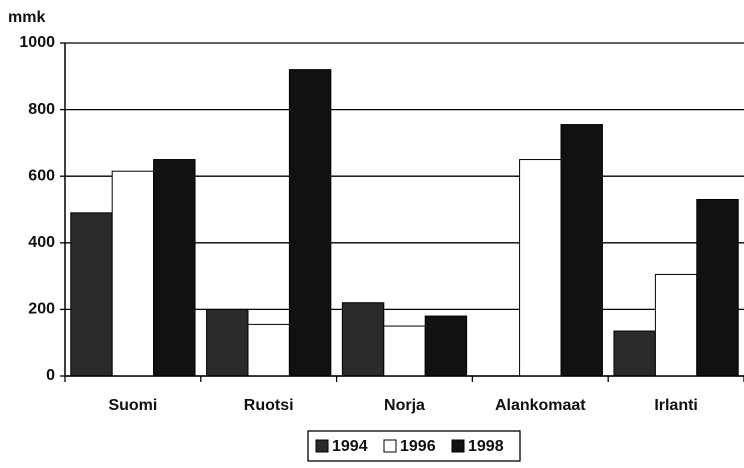 This screenshot has height=468, width=744. What do you see at coordinates (404, 405) in the screenshot?
I see `x-tick-label: Norja` at bounding box center [404, 405].